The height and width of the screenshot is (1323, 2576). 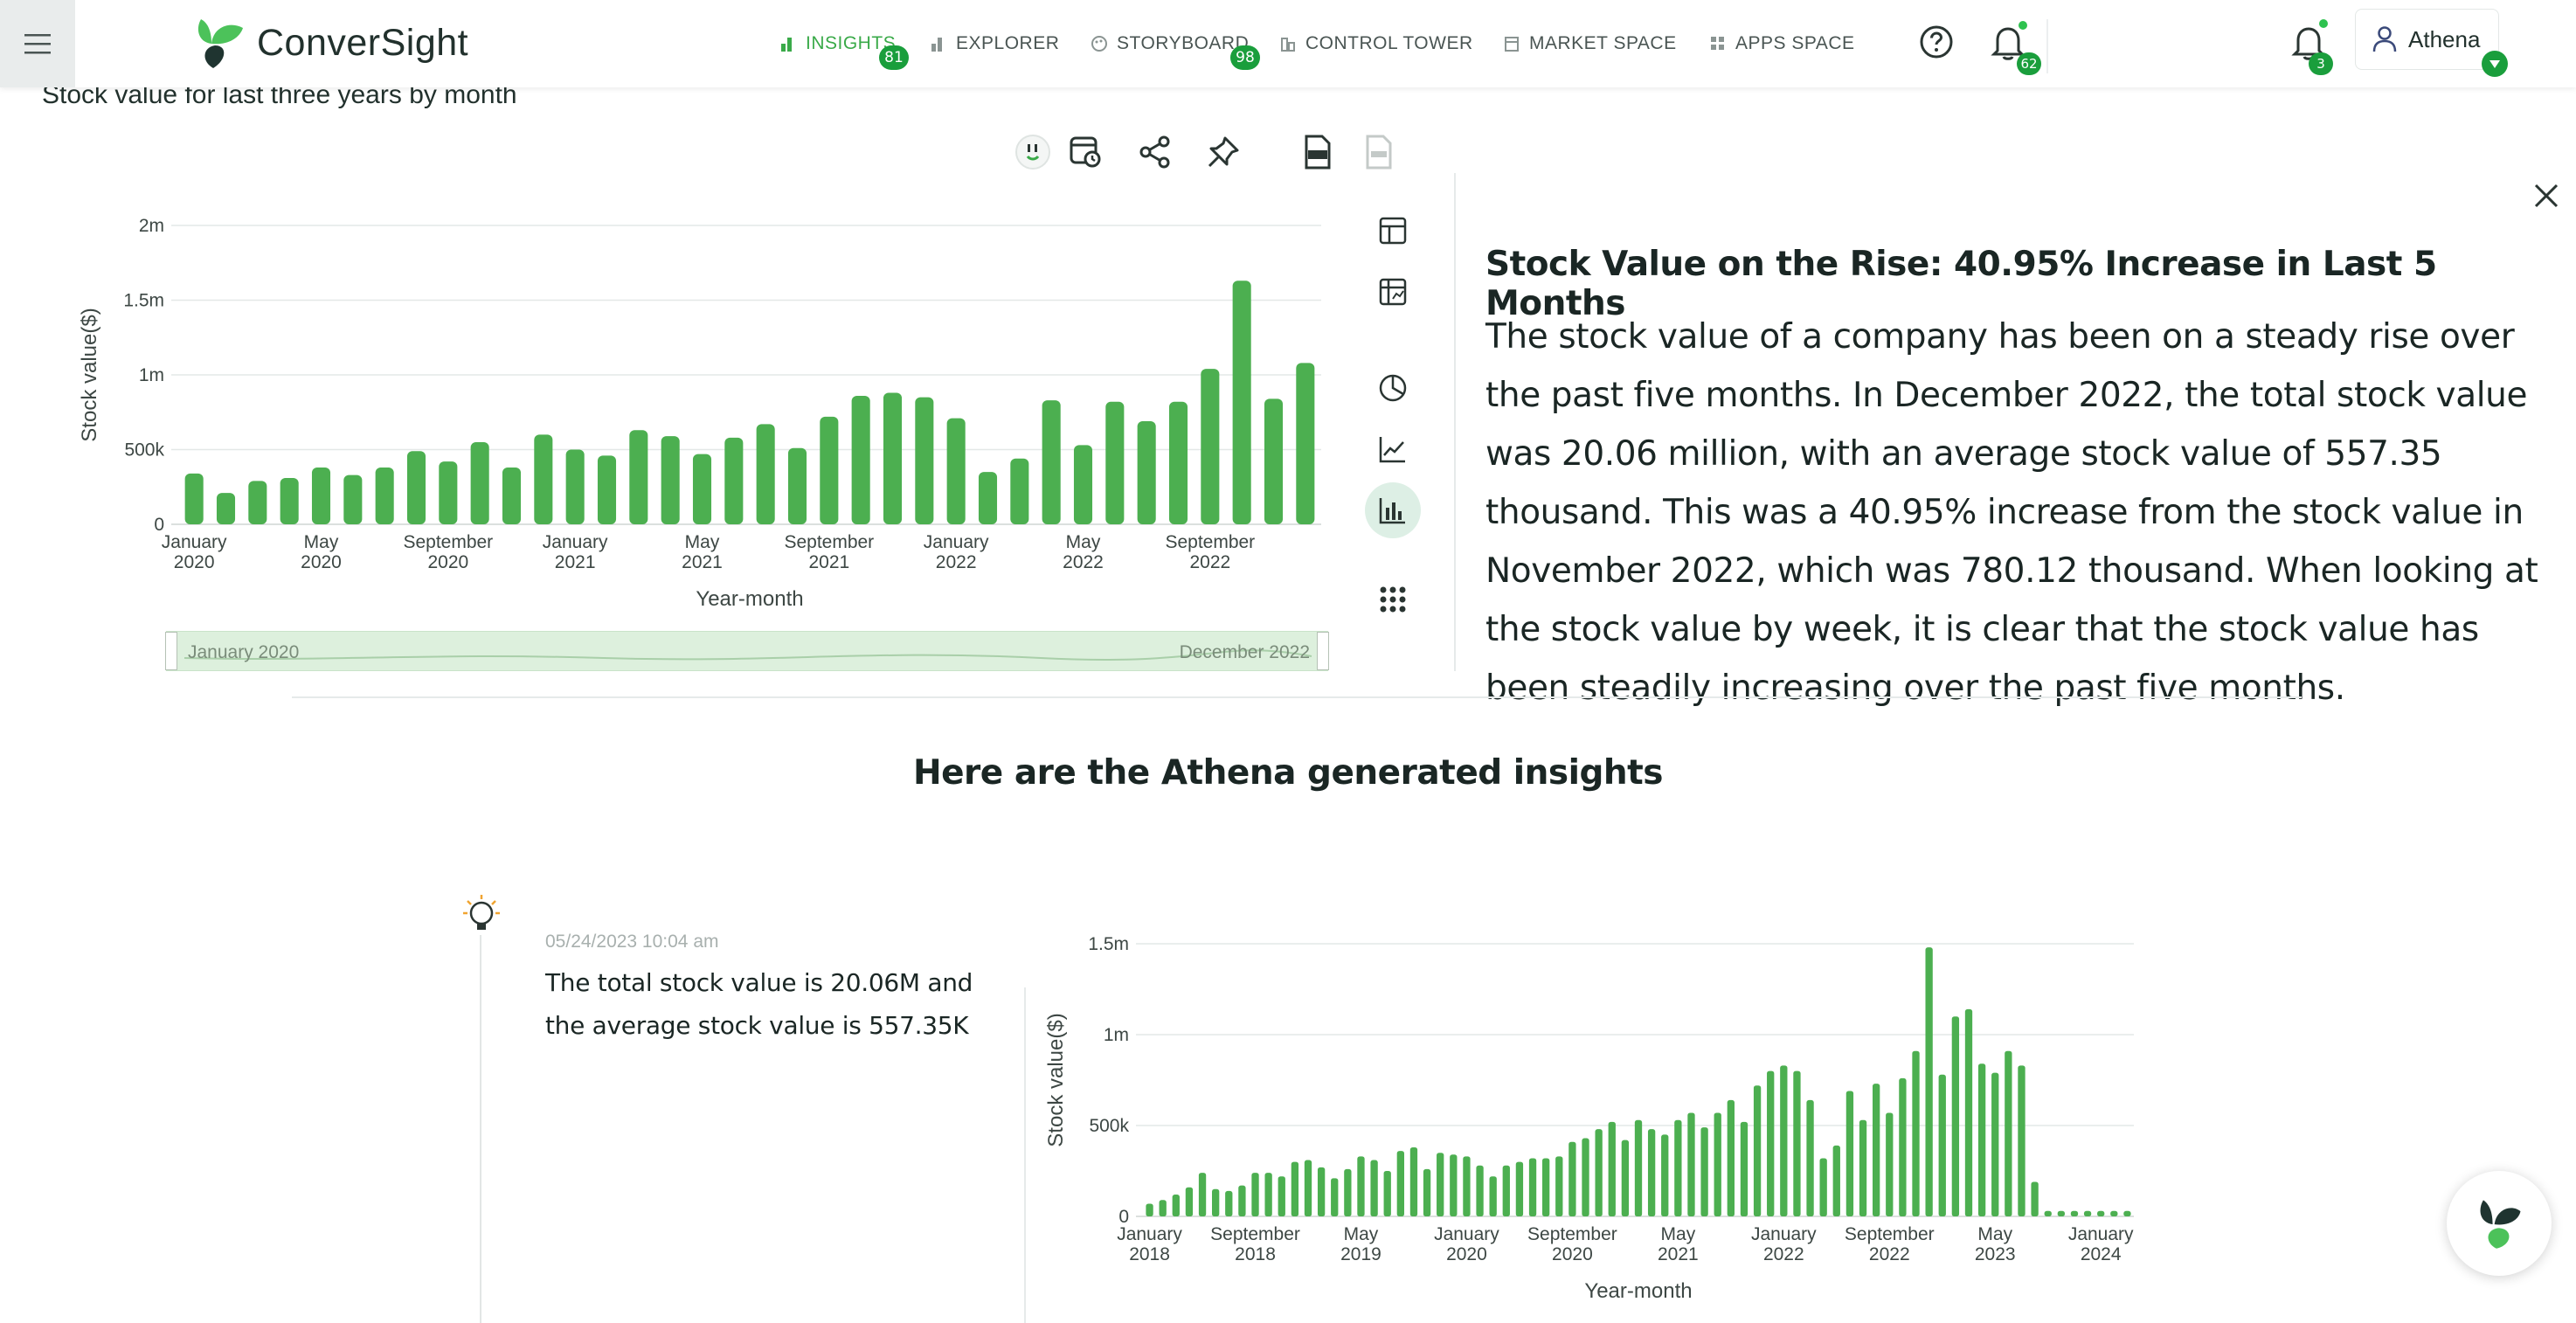 I want to click on nav-storyboard: STORYBOARD, so click(x=1170, y=44).